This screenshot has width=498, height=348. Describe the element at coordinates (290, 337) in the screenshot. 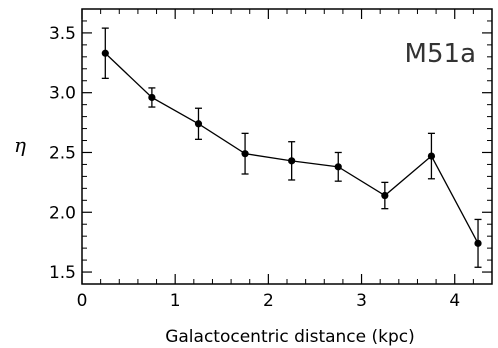

I see `x-axis-title: Galactocentric distance (kpc)` at that location.